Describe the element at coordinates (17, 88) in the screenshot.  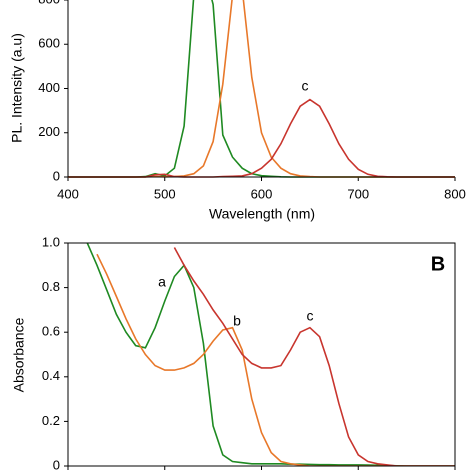
I see `y-axis-label: PL. Intensity (a.u)` at that location.